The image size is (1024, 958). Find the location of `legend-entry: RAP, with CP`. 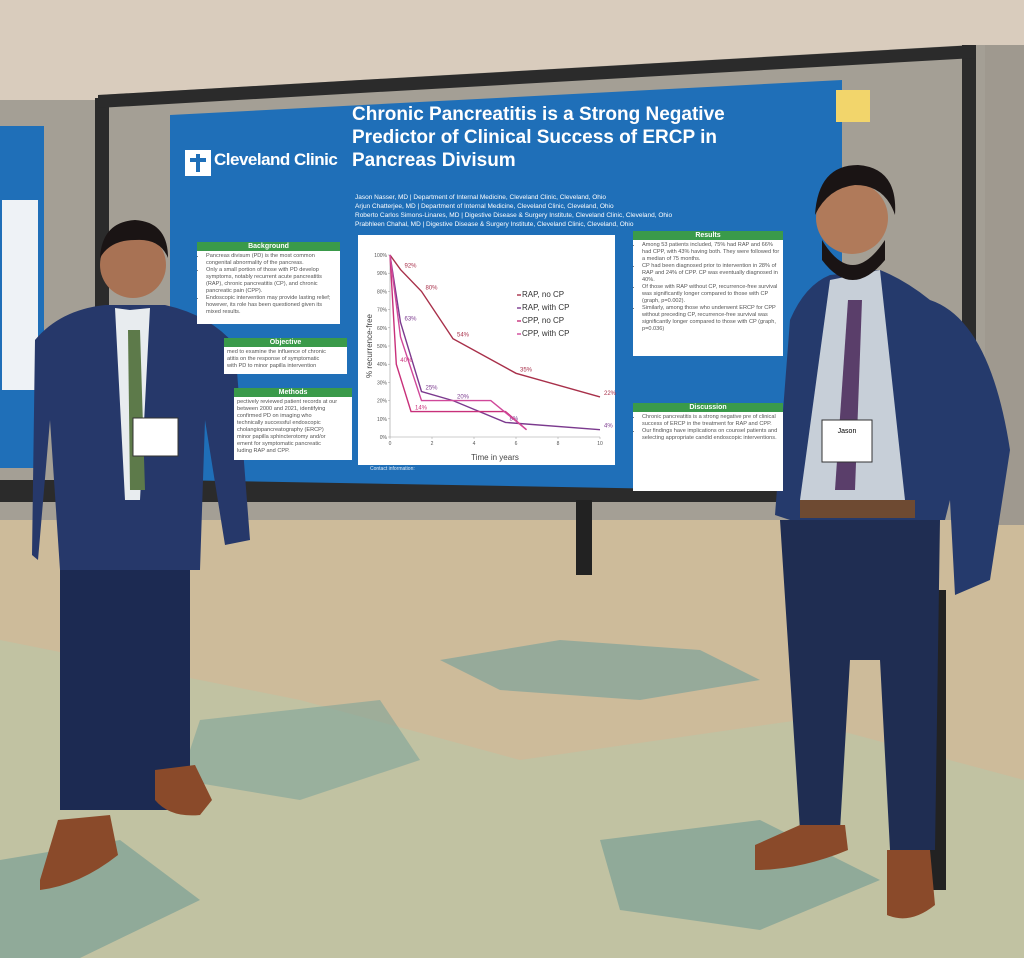

legend-entry: RAP, with CP is located at coordinates (545, 307).